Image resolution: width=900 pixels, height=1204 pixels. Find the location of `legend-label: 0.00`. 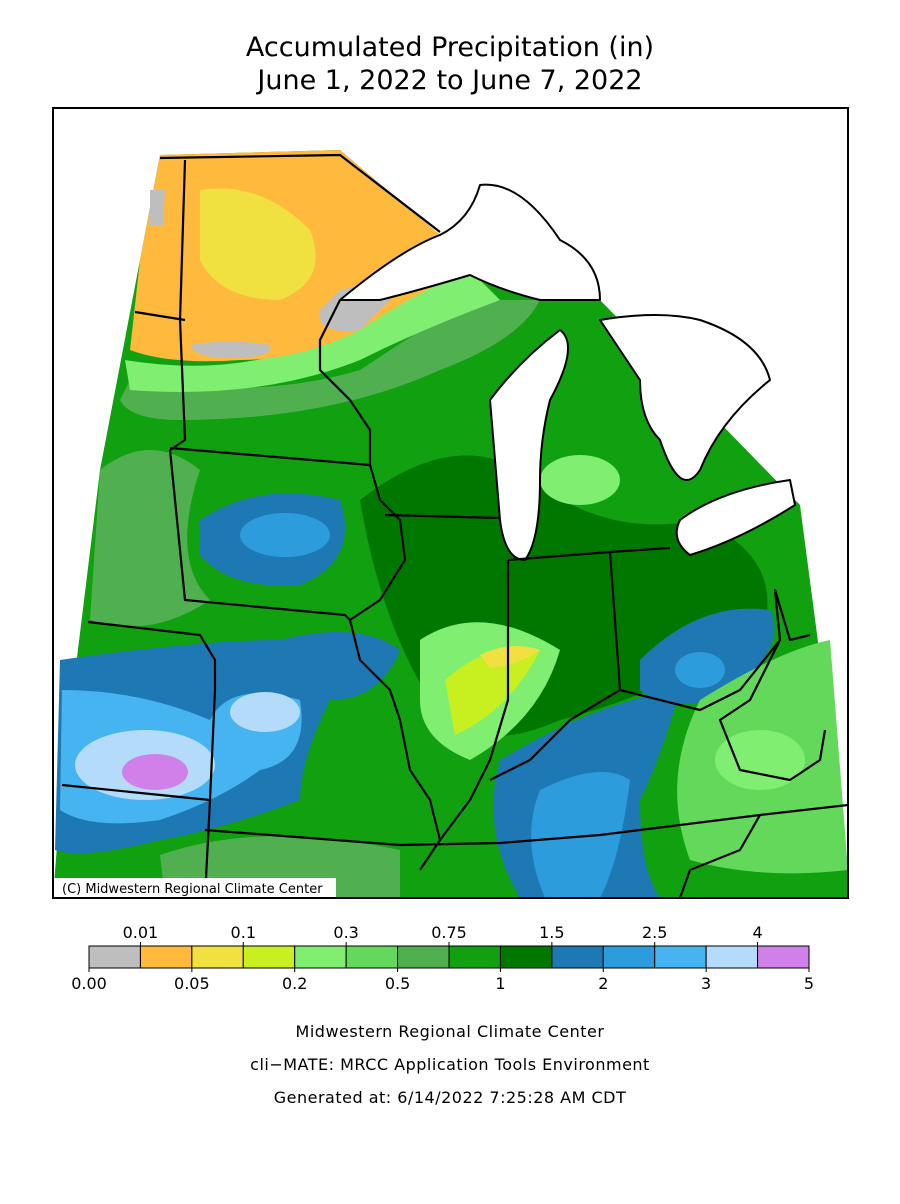

legend-label: 0.00 is located at coordinates (89, 983).